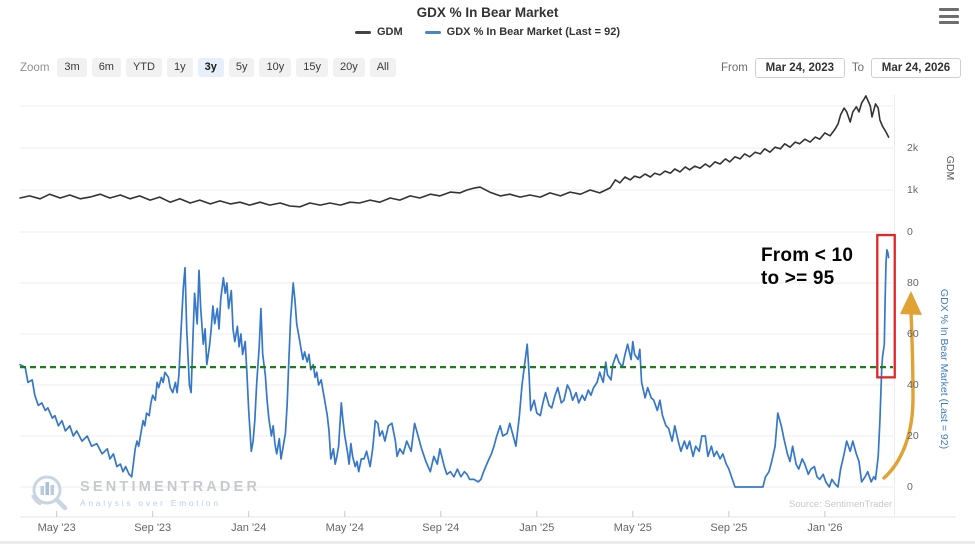 The height and width of the screenshot is (544, 975). What do you see at coordinates (170, 487) in the screenshot?
I see `watermark-brand: SENTIMENTRADER` at bounding box center [170, 487].